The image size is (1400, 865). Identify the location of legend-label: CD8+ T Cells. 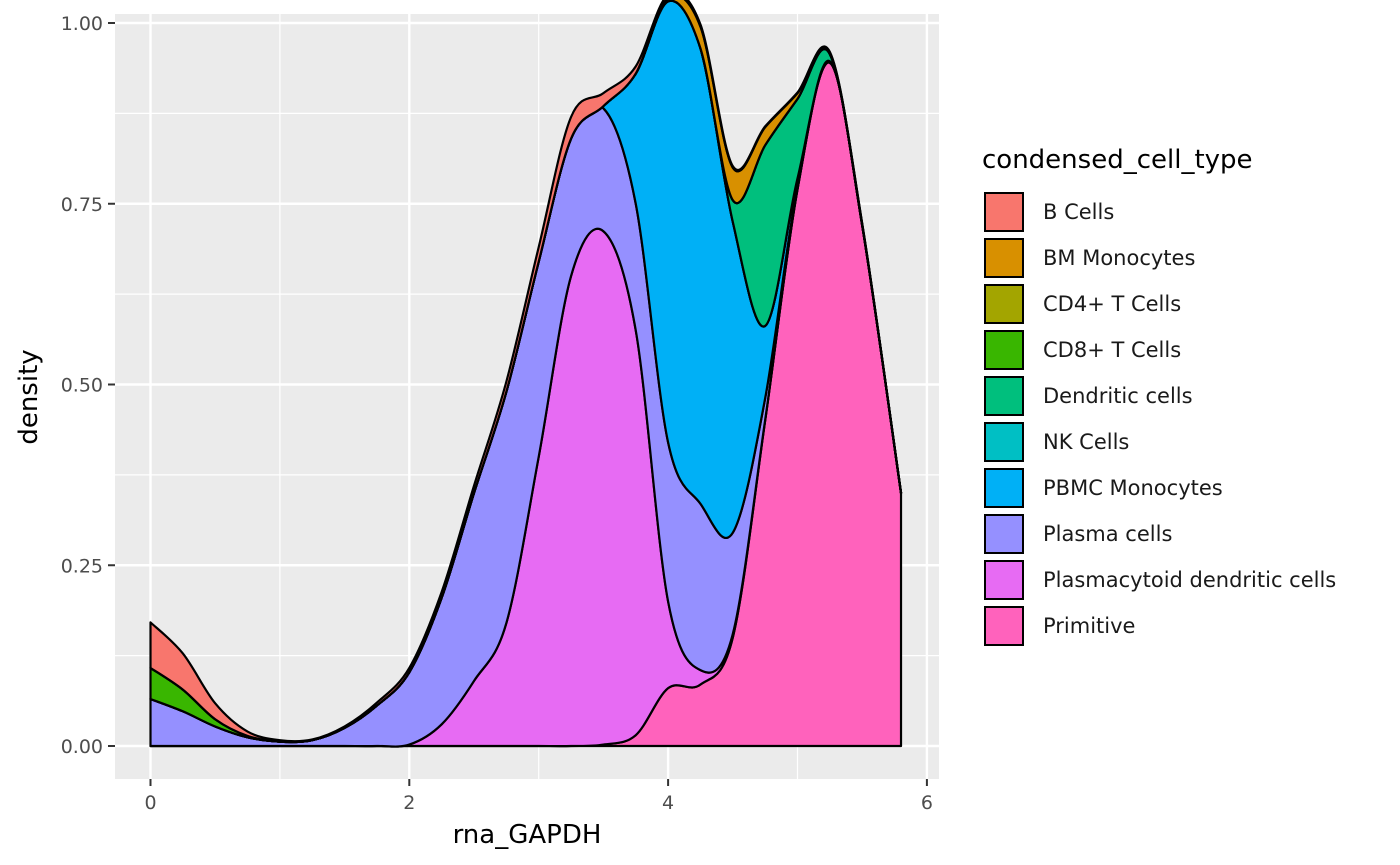
(1112, 350).